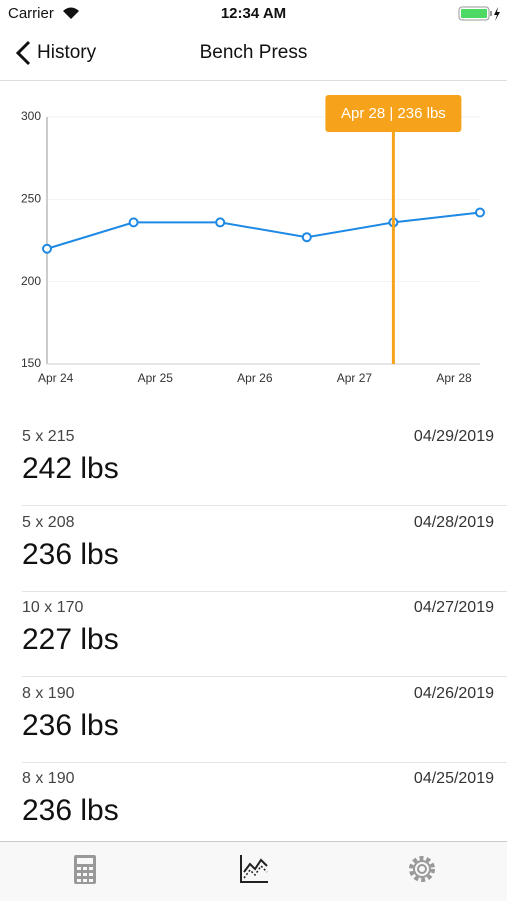 This screenshot has height=901, width=507. I want to click on time: 12:34 AM, so click(253, 13).